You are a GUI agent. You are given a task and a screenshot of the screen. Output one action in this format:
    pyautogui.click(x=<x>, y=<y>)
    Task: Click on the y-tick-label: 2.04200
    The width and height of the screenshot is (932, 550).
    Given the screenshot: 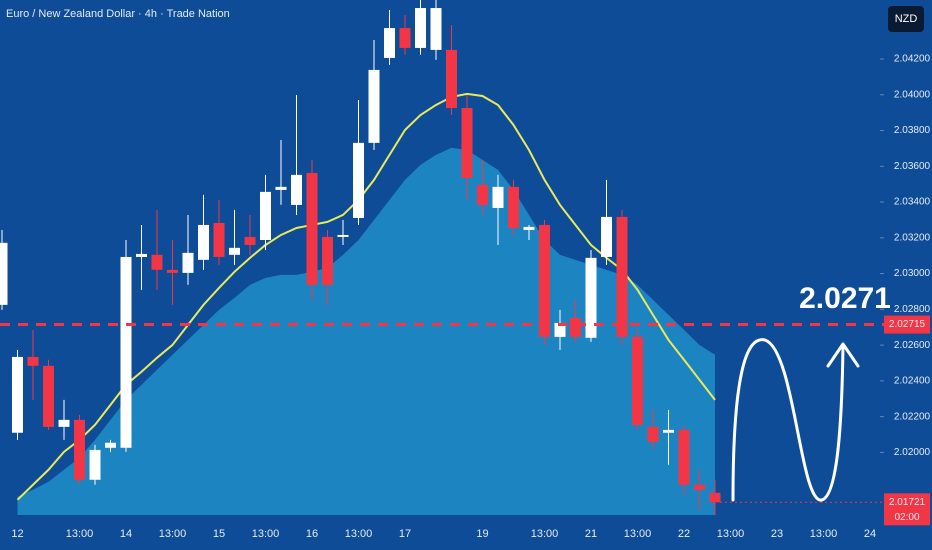 What is the action you would take?
    pyautogui.click(x=912, y=59)
    